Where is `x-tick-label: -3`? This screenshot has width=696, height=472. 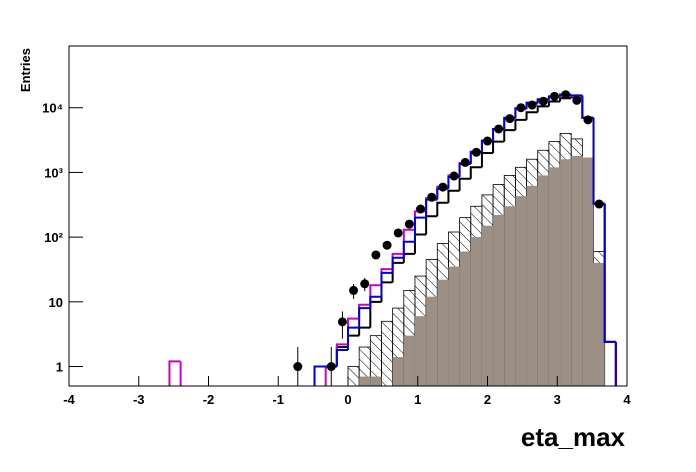 x-tick-label: -3 is located at coordinates (139, 399).